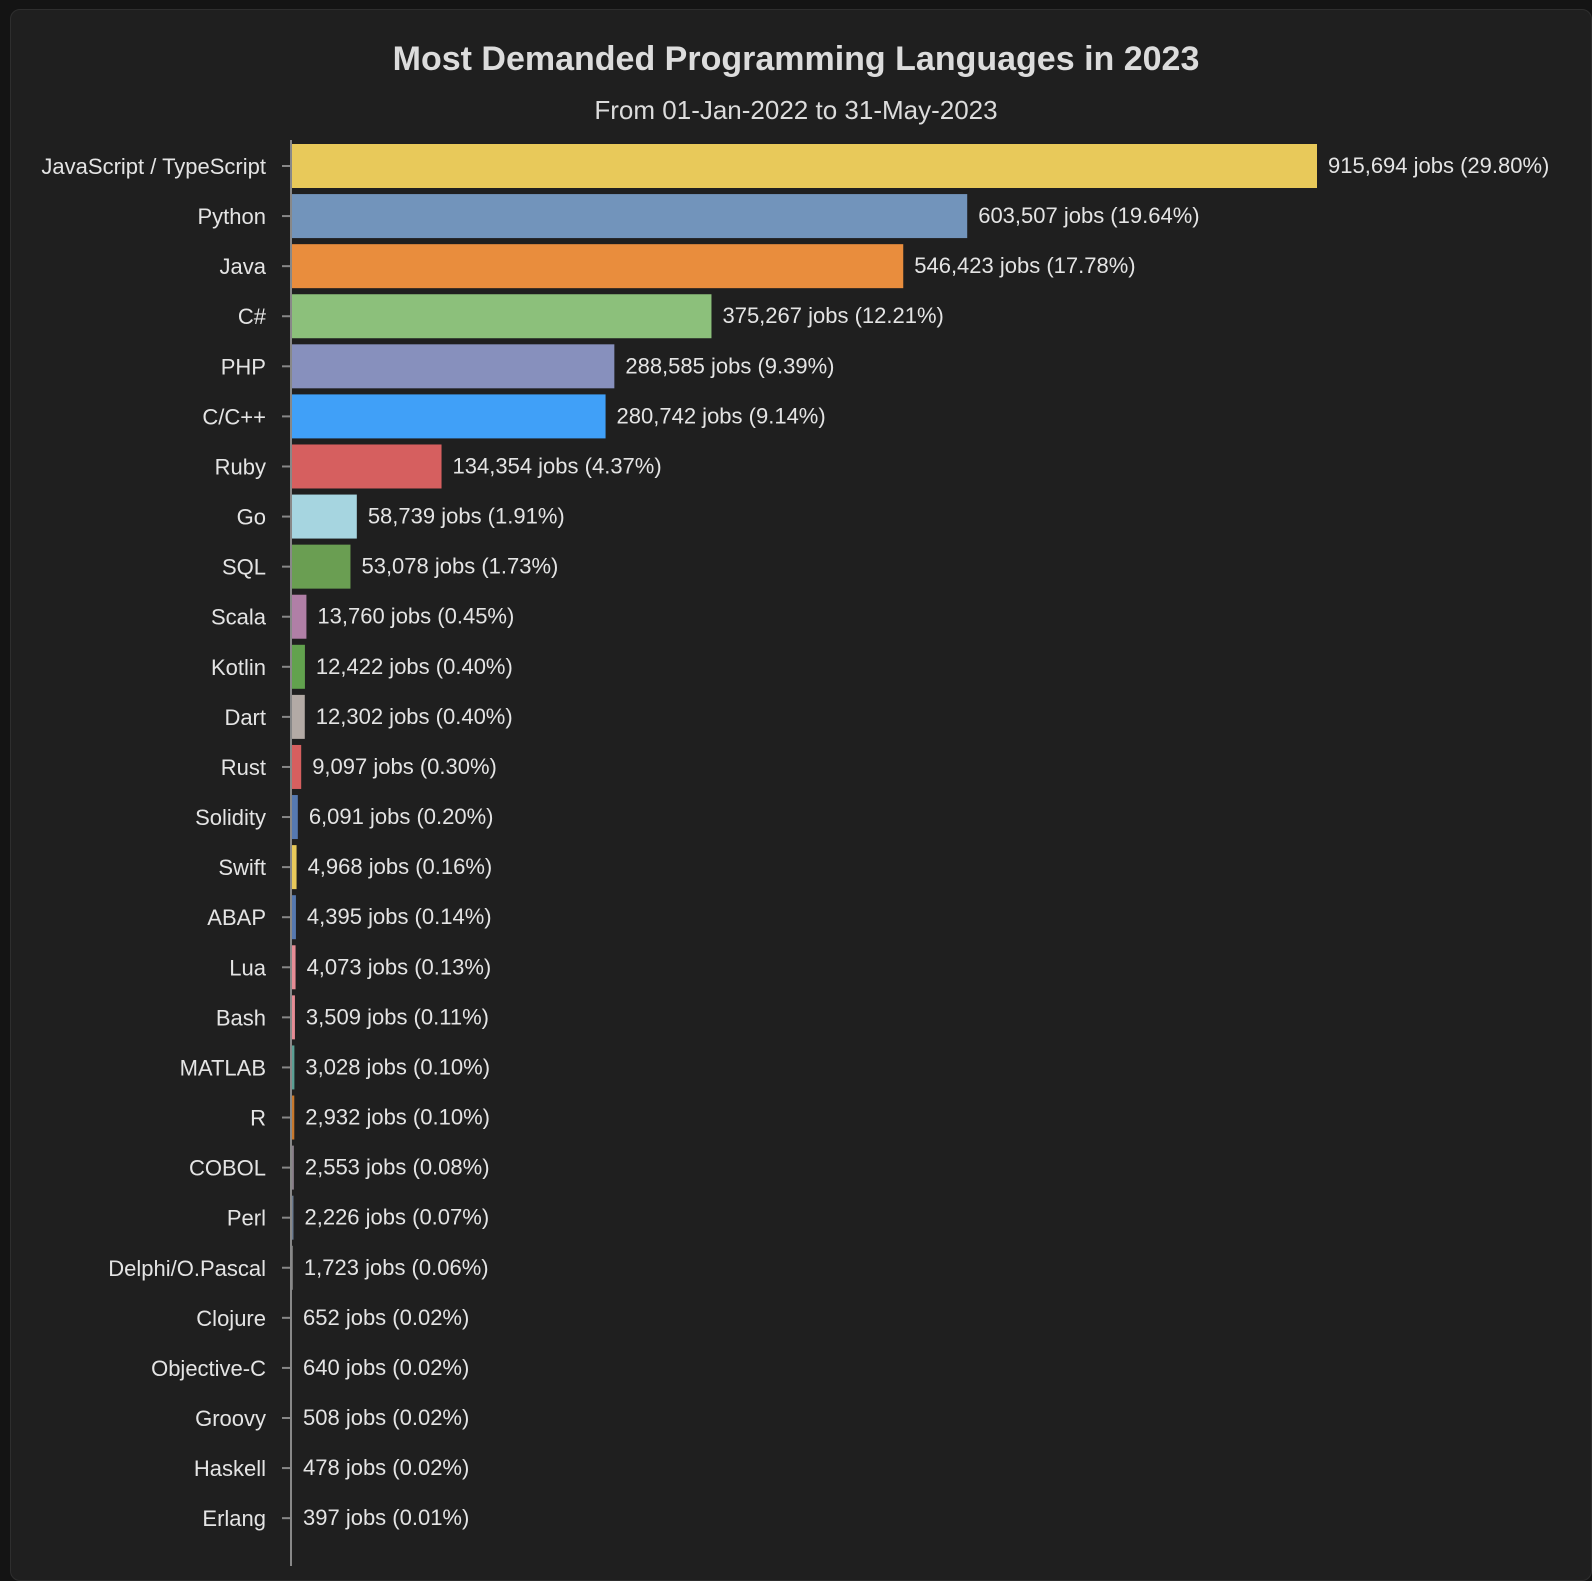  Describe the element at coordinates (386, 1317) in the screenshot. I see `data-label: 652 jobs (0.02%)` at that location.